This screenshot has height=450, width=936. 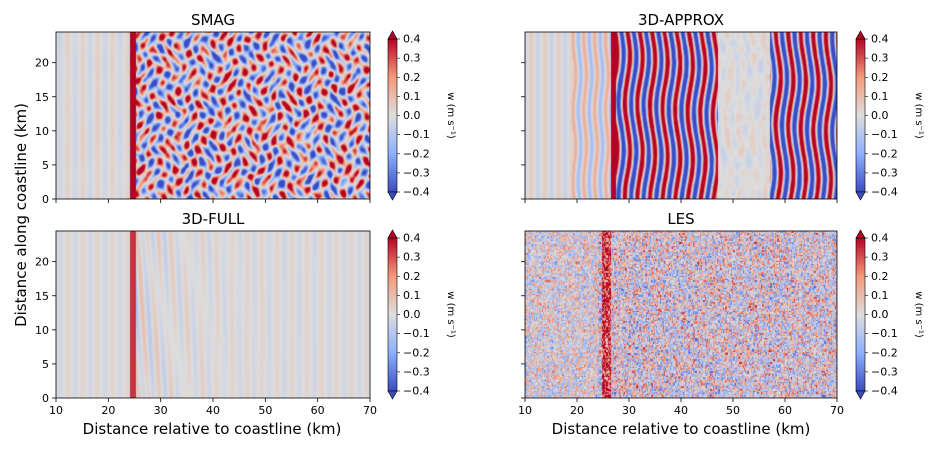 What do you see at coordinates (213, 219) in the screenshot?
I see `panel-title: 3D-FULL` at bounding box center [213, 219].